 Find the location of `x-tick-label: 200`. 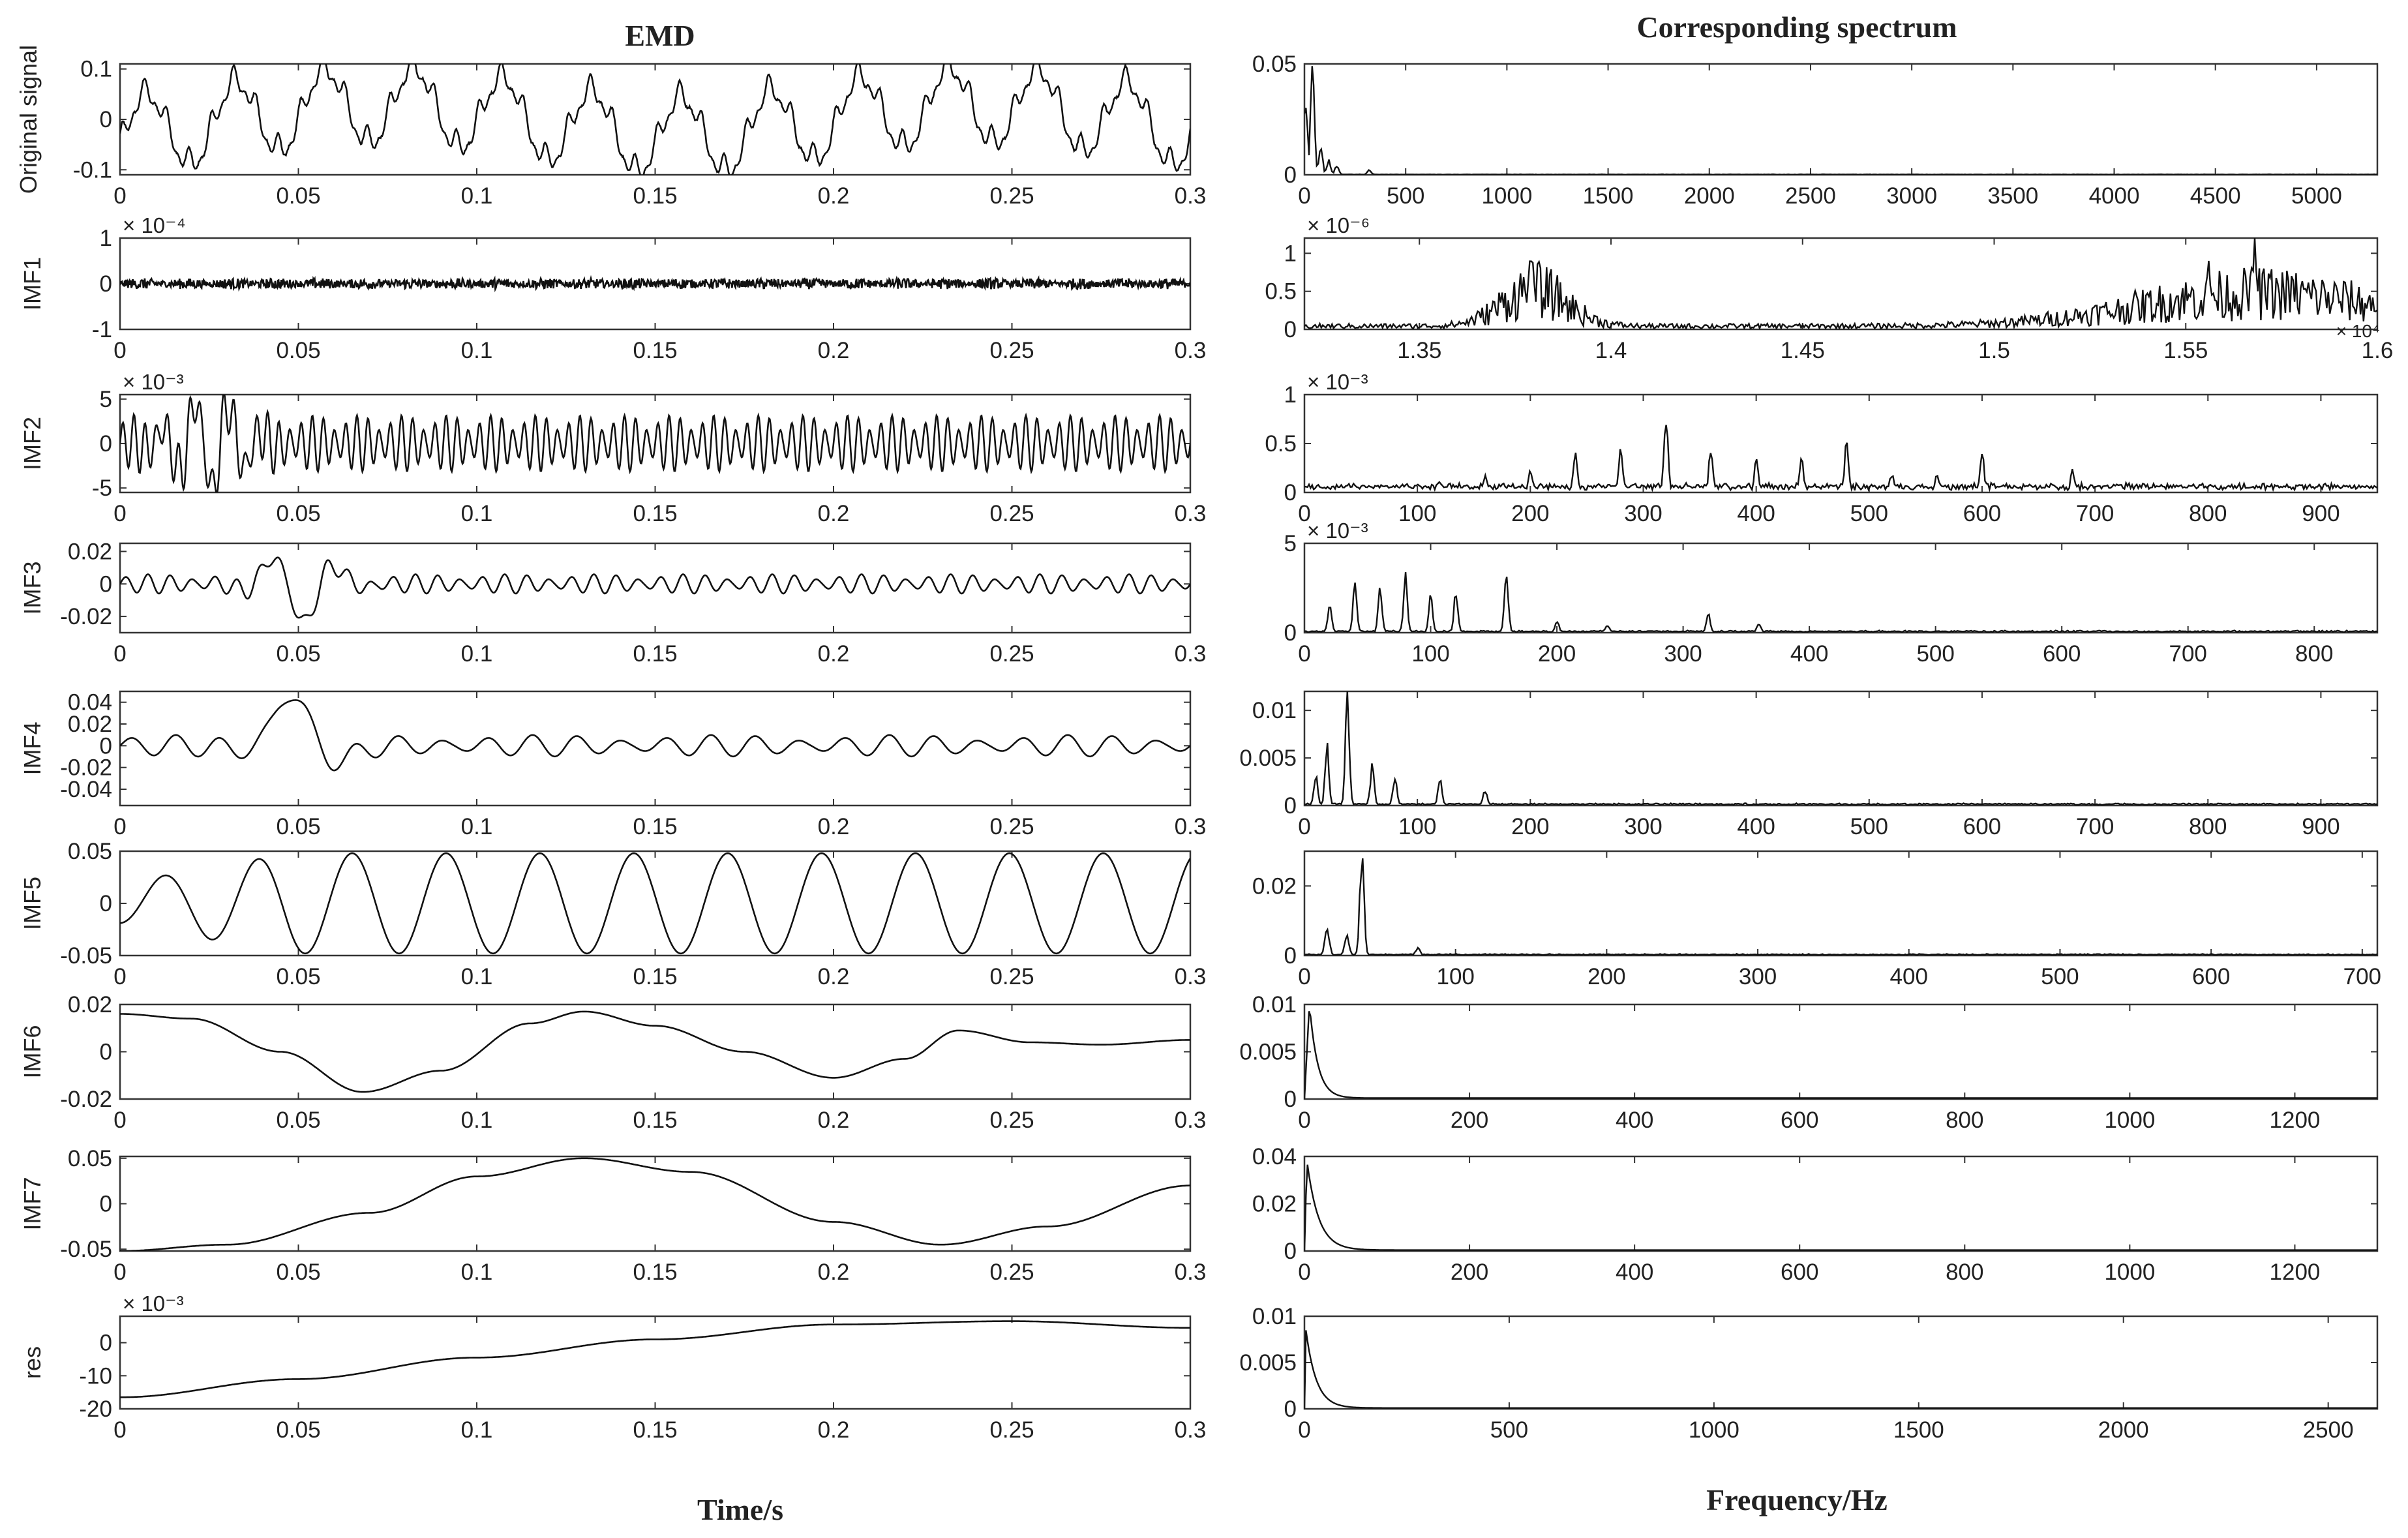

x-tick-label: 200 is located at coordinates (1557, 654).